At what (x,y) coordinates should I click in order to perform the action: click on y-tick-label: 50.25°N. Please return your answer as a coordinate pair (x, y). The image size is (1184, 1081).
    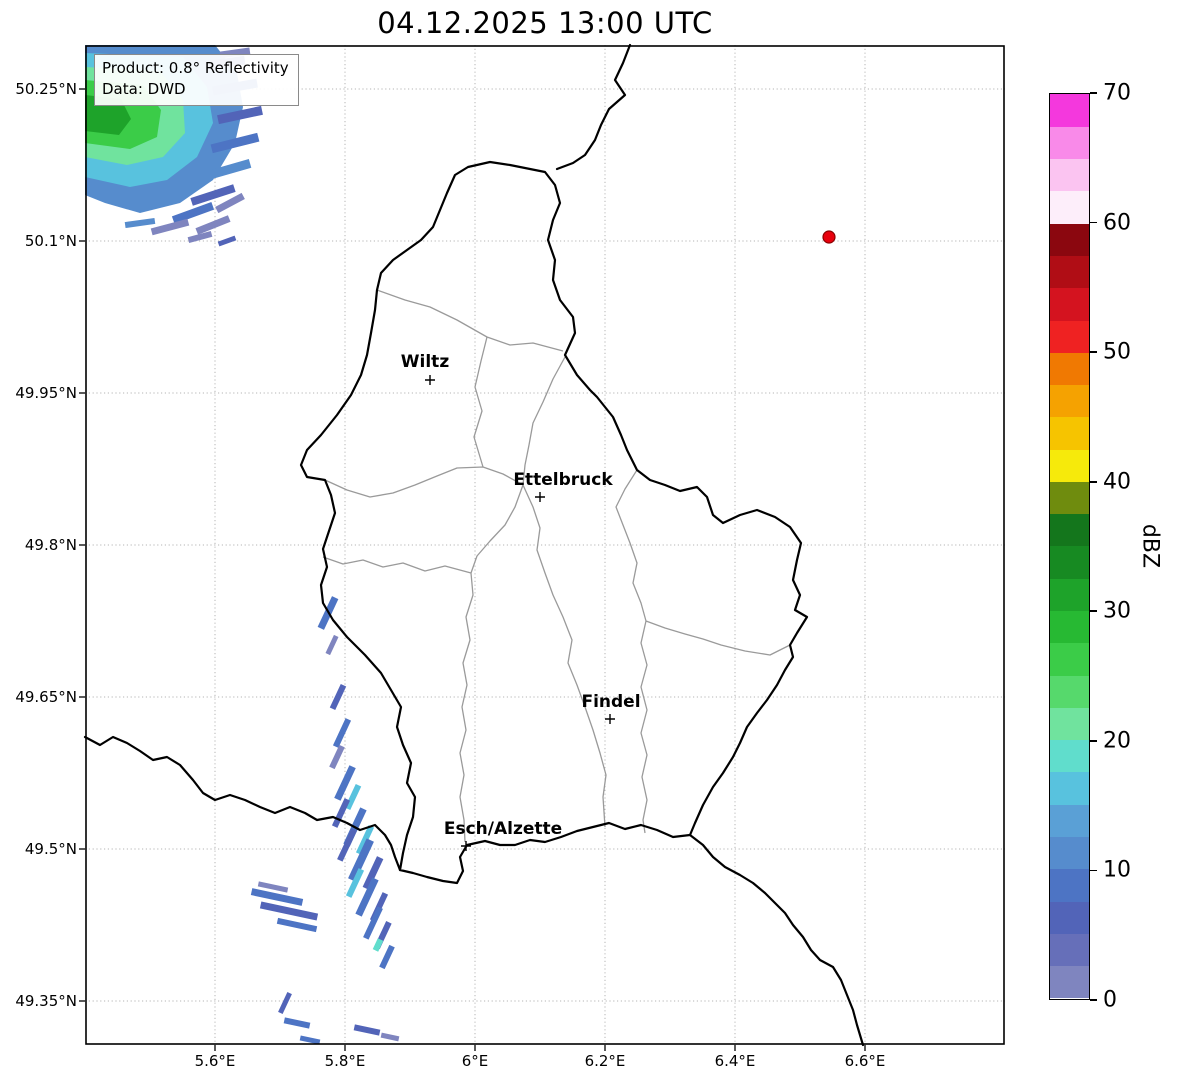
    Looking at the image, I should click on (46, 89).